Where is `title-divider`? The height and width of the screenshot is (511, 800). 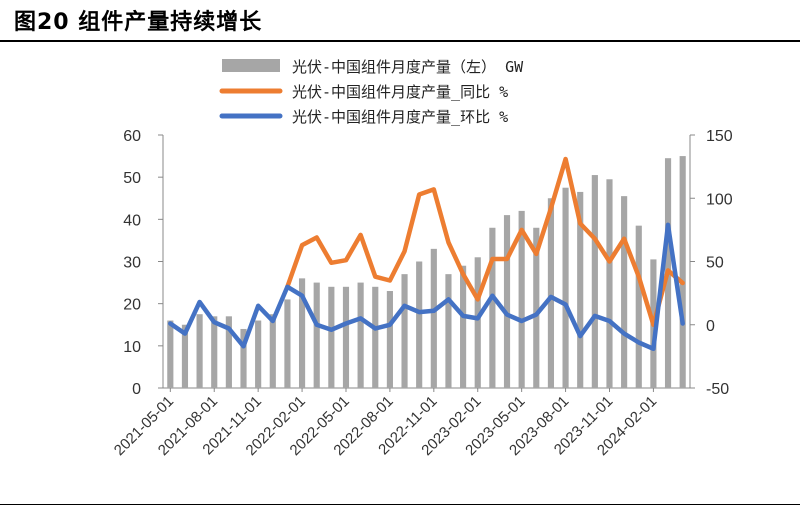 title-divider is located at coordinates (400, 41).